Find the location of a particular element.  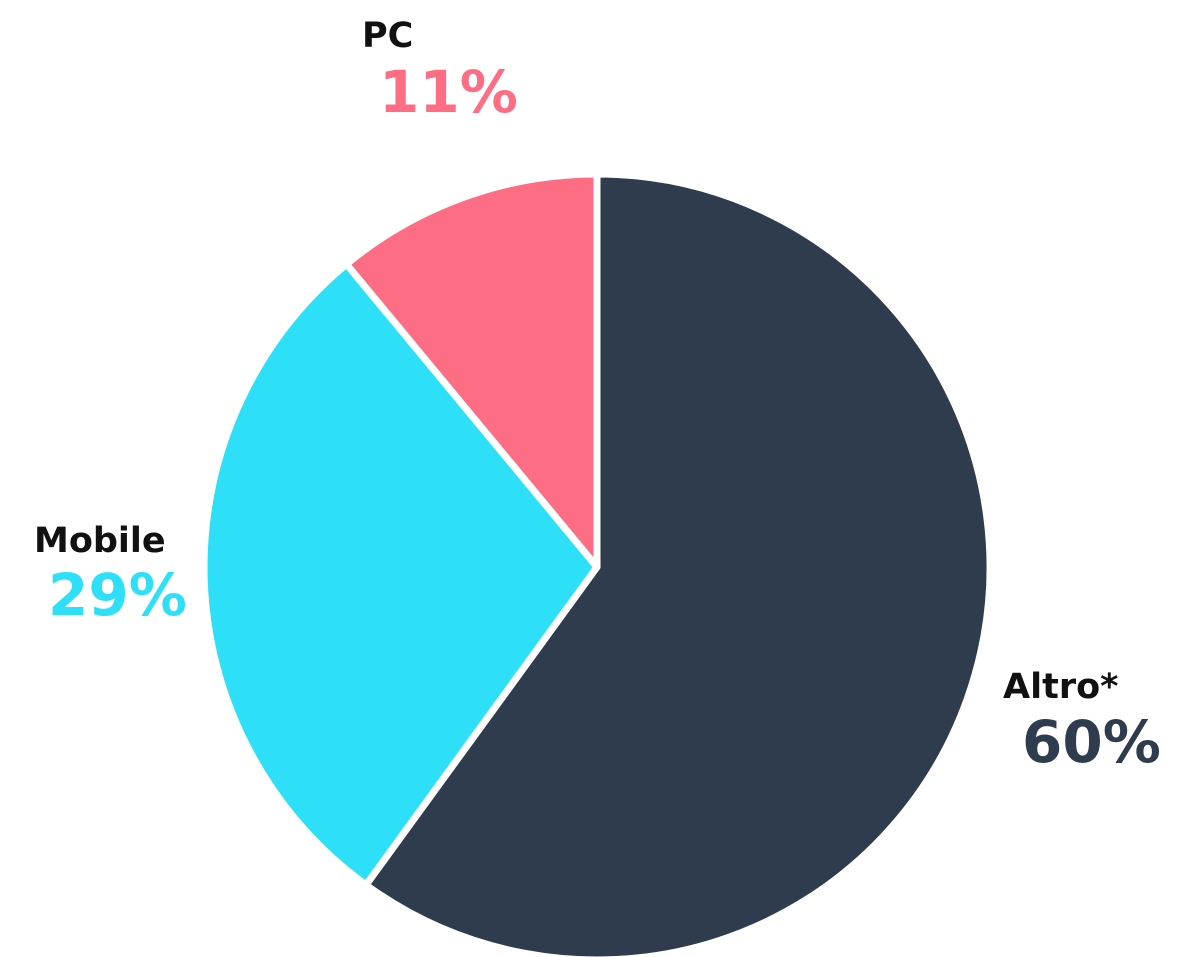

slice-label-pc: PC is located at coordinates (387, 36).